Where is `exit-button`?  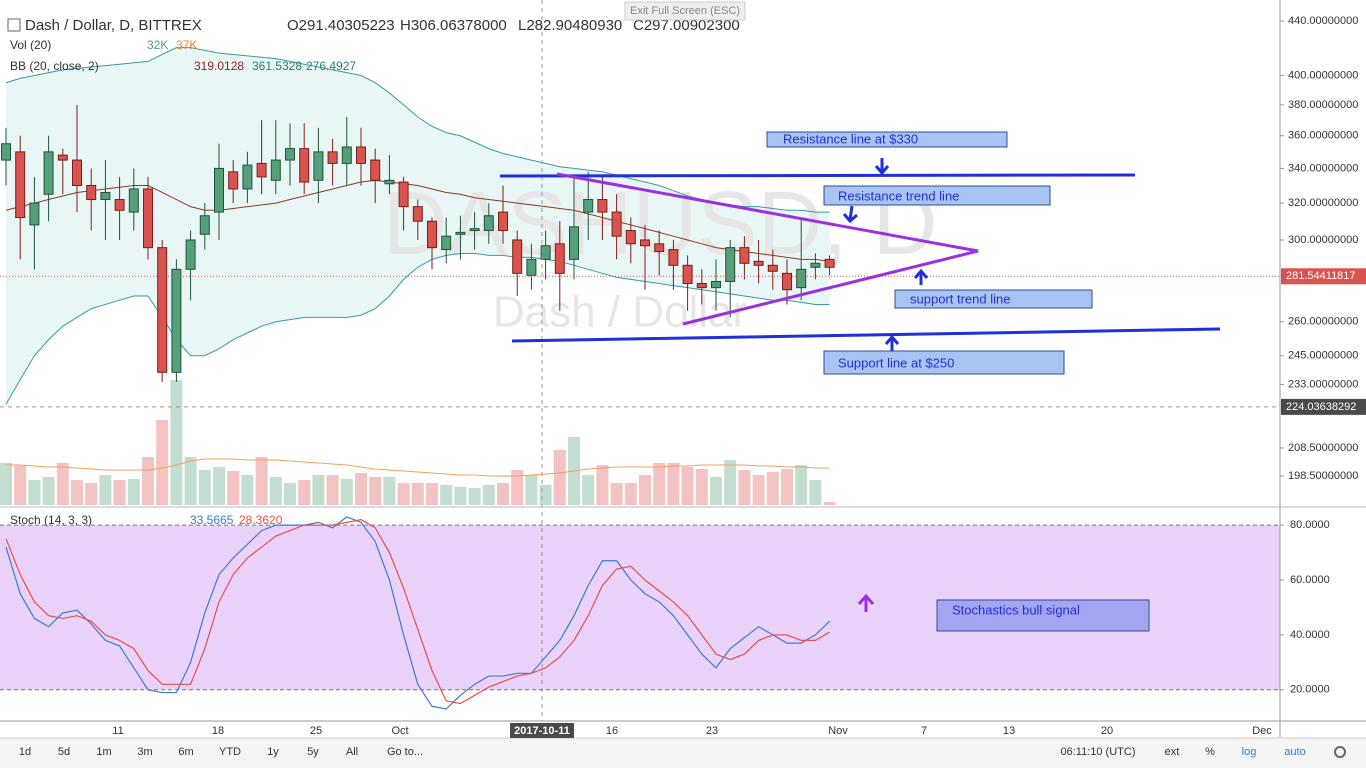
exit-button is located at coordinates (685, 11).